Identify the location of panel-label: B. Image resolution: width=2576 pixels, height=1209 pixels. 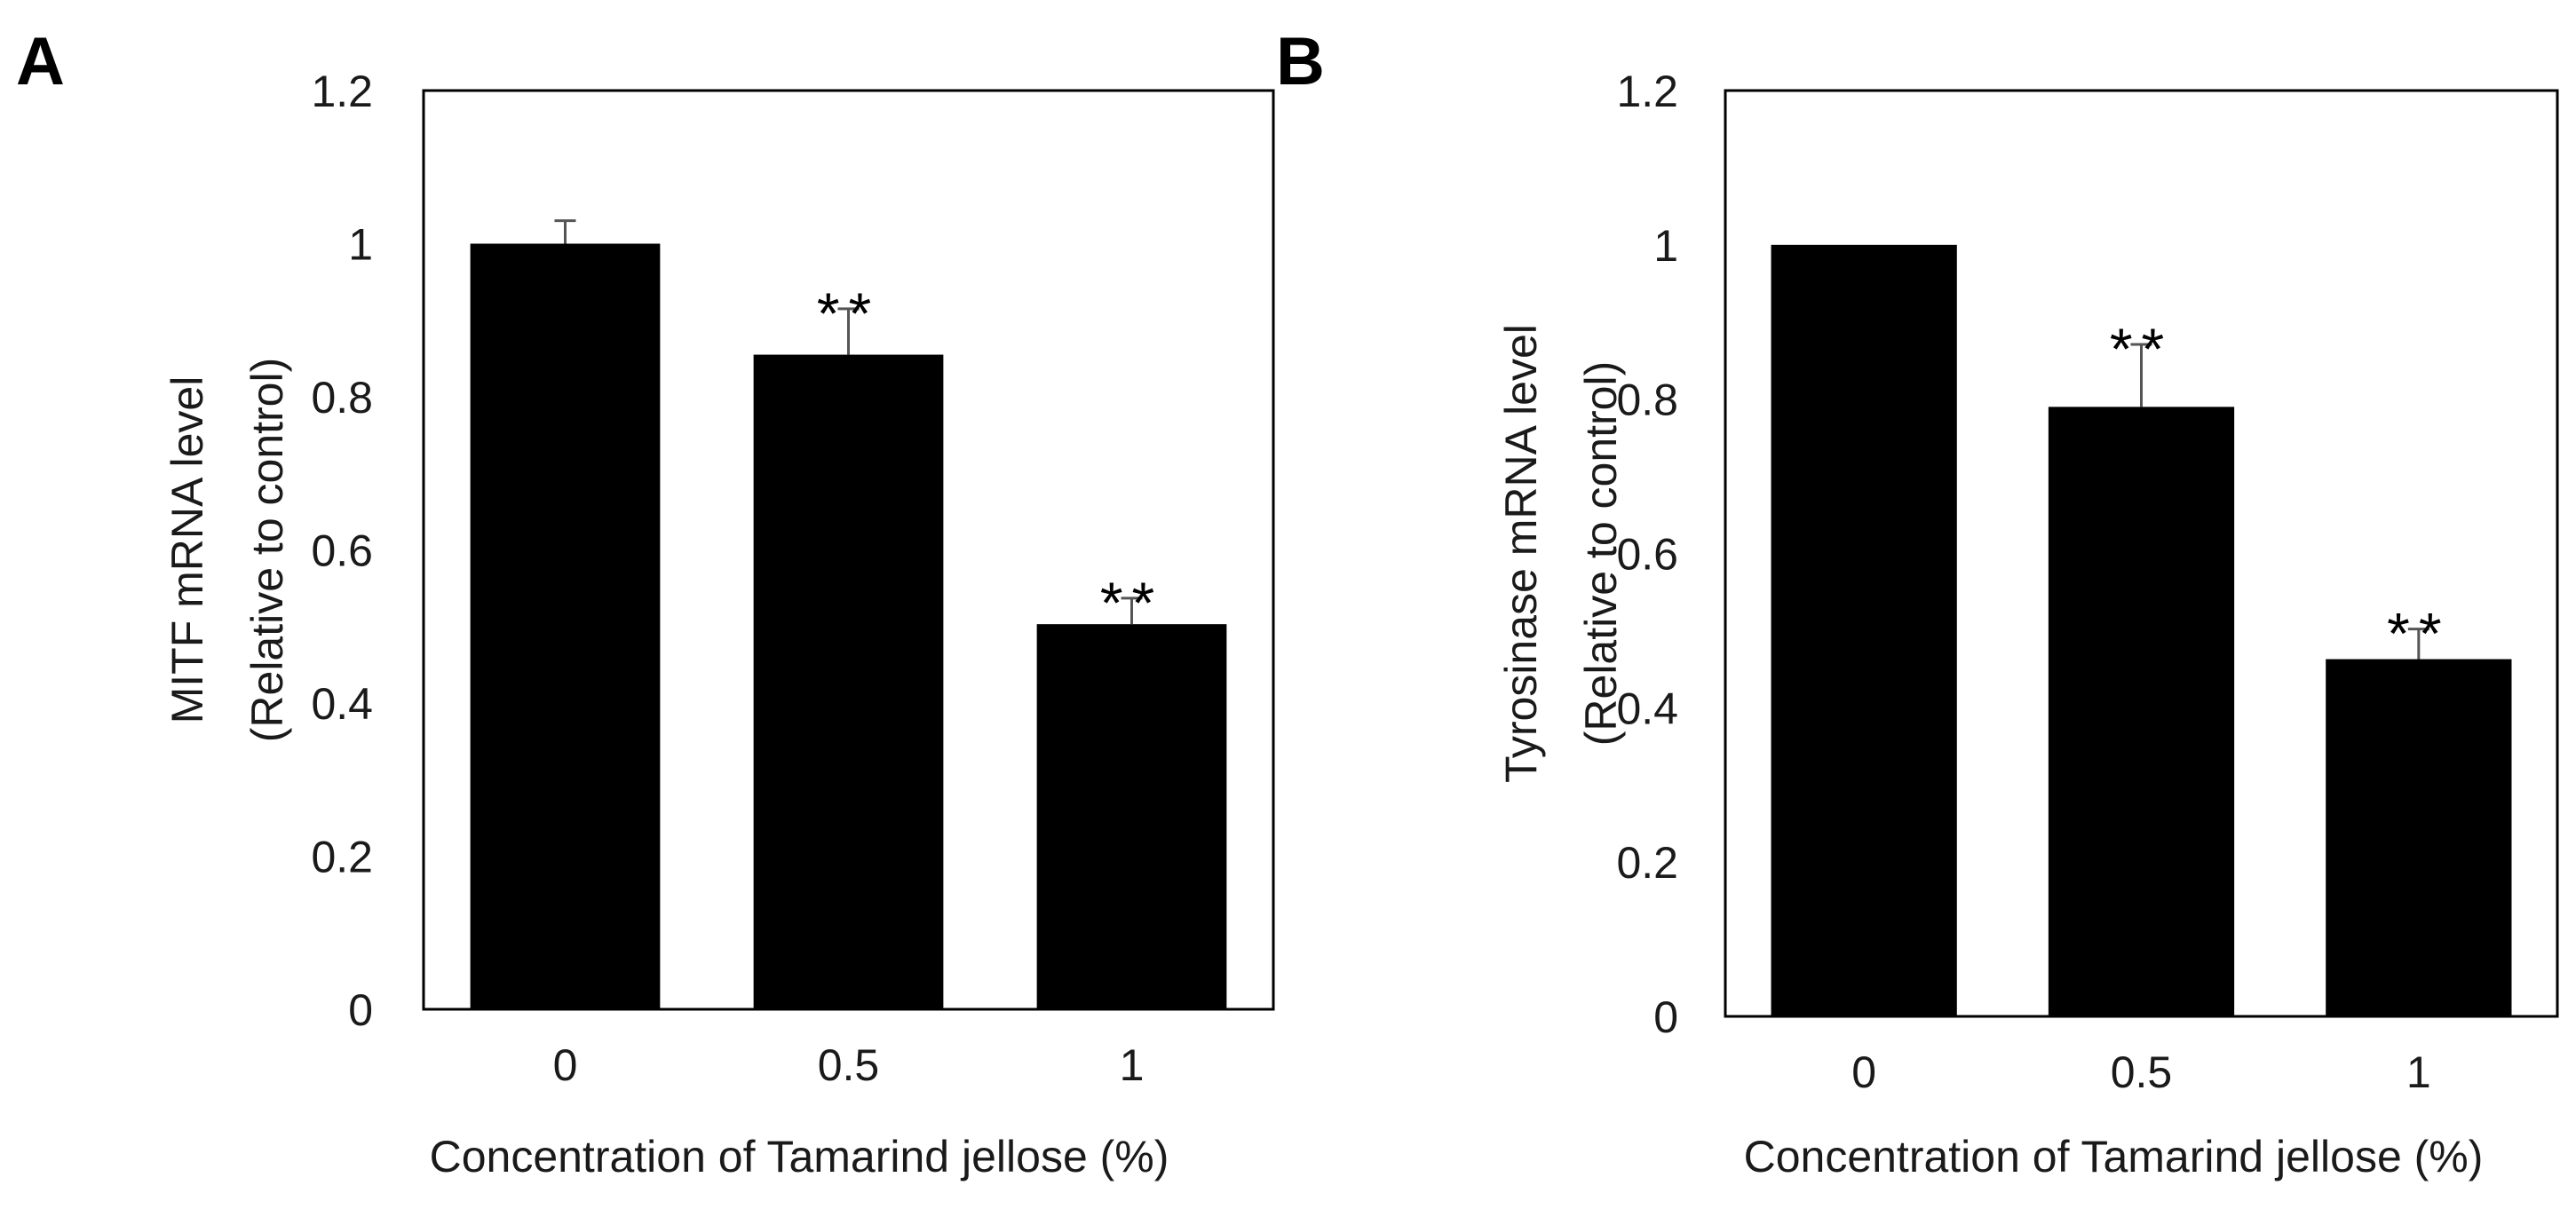
(1301, 62).